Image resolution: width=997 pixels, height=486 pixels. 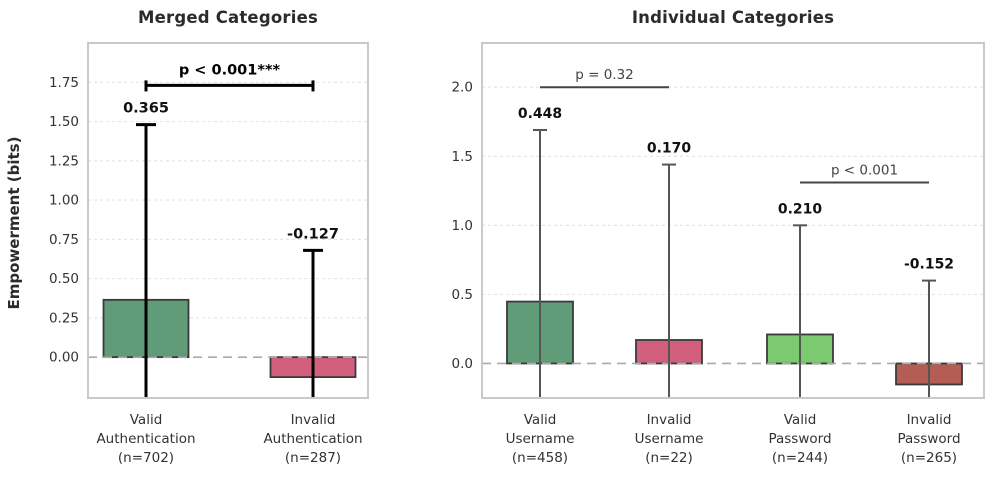 I want to click on bar-value-label: 0.170, so click(x=669, y=149).